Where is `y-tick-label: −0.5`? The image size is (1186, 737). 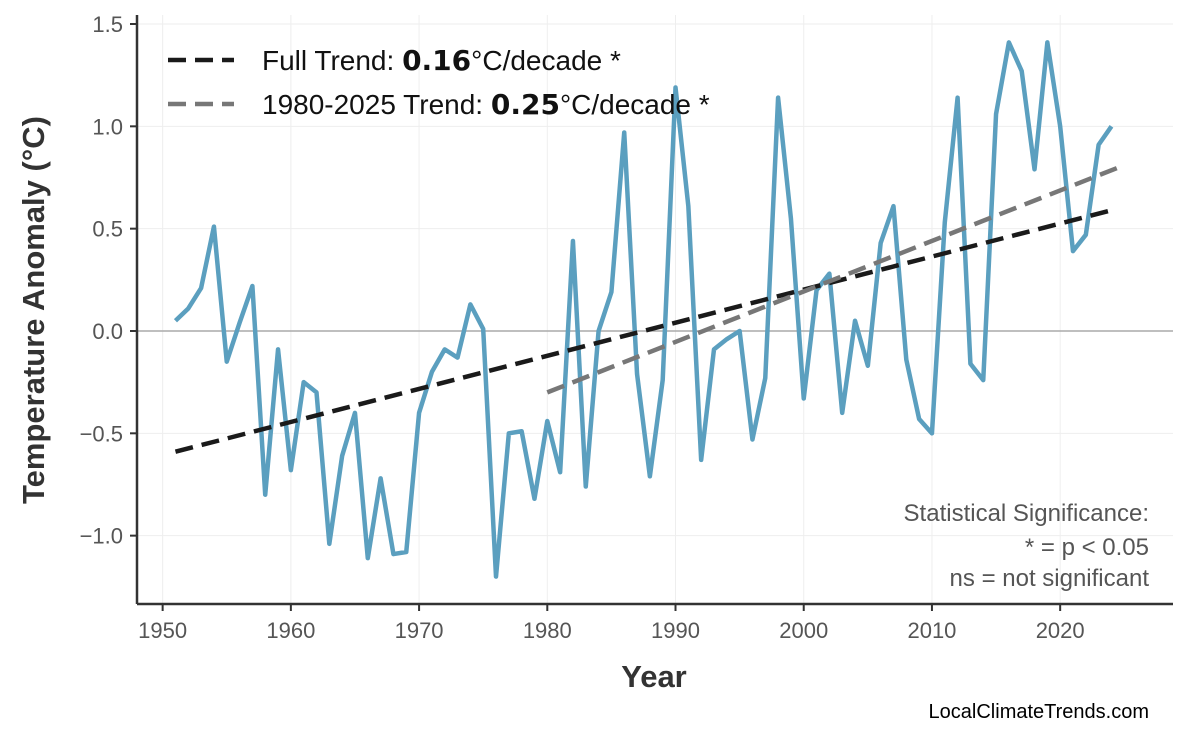 y-tick-label: −0.5 is located at coordinates (101, 433).